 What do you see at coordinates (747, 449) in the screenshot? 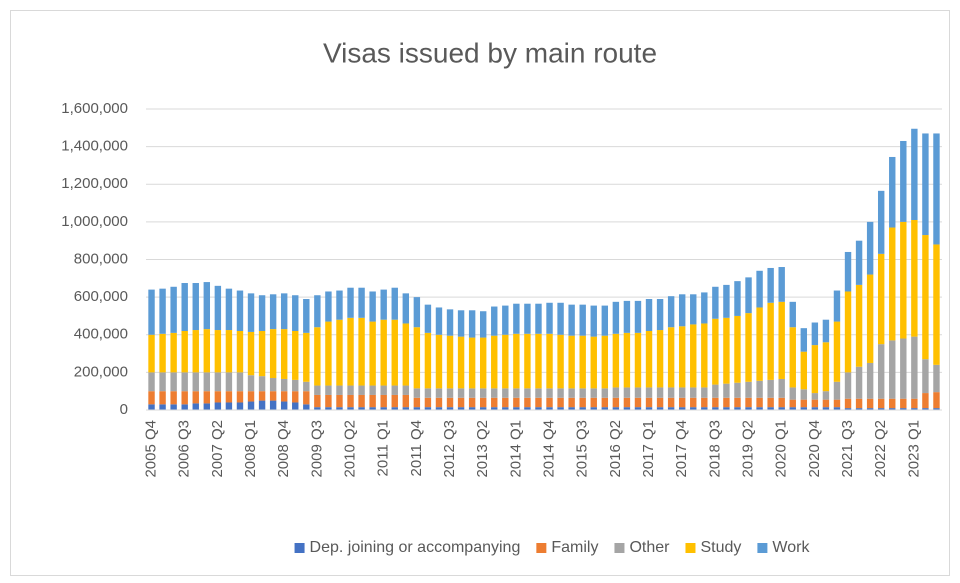
I see `x-tick-label: 2019 Q2` at bounding box center [747, 449].